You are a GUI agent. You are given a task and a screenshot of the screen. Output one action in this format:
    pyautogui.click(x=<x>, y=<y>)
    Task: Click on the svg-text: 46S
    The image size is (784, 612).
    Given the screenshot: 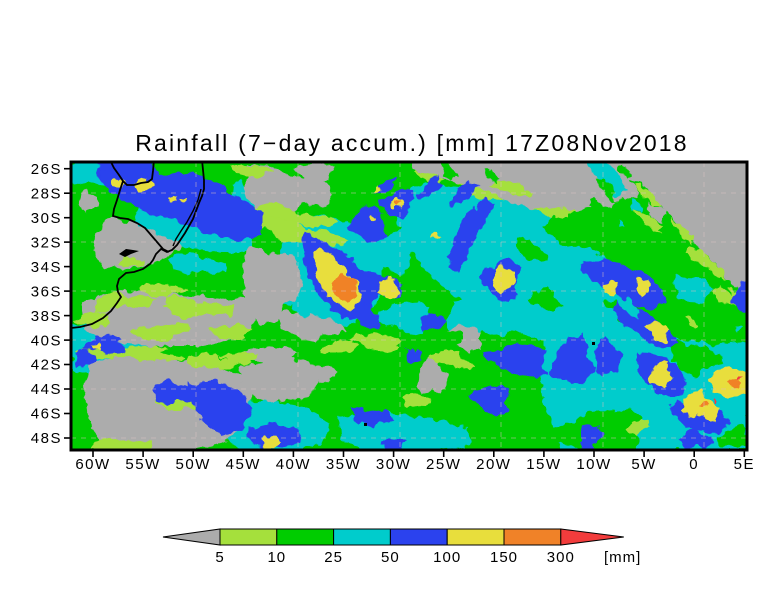 What is the action you would take?
    pyautogui.click(x=46, y=414)
    